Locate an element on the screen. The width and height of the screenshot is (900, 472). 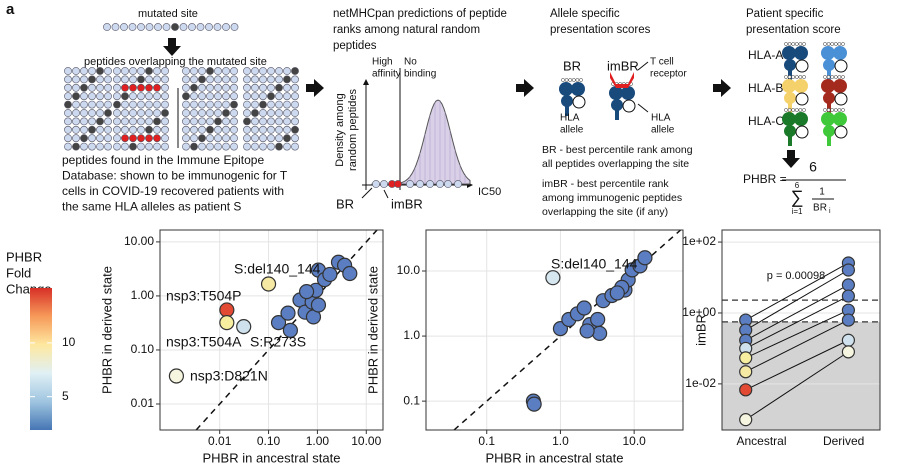
x-tick-label: 0.1 is located at coordinates (486, 441).